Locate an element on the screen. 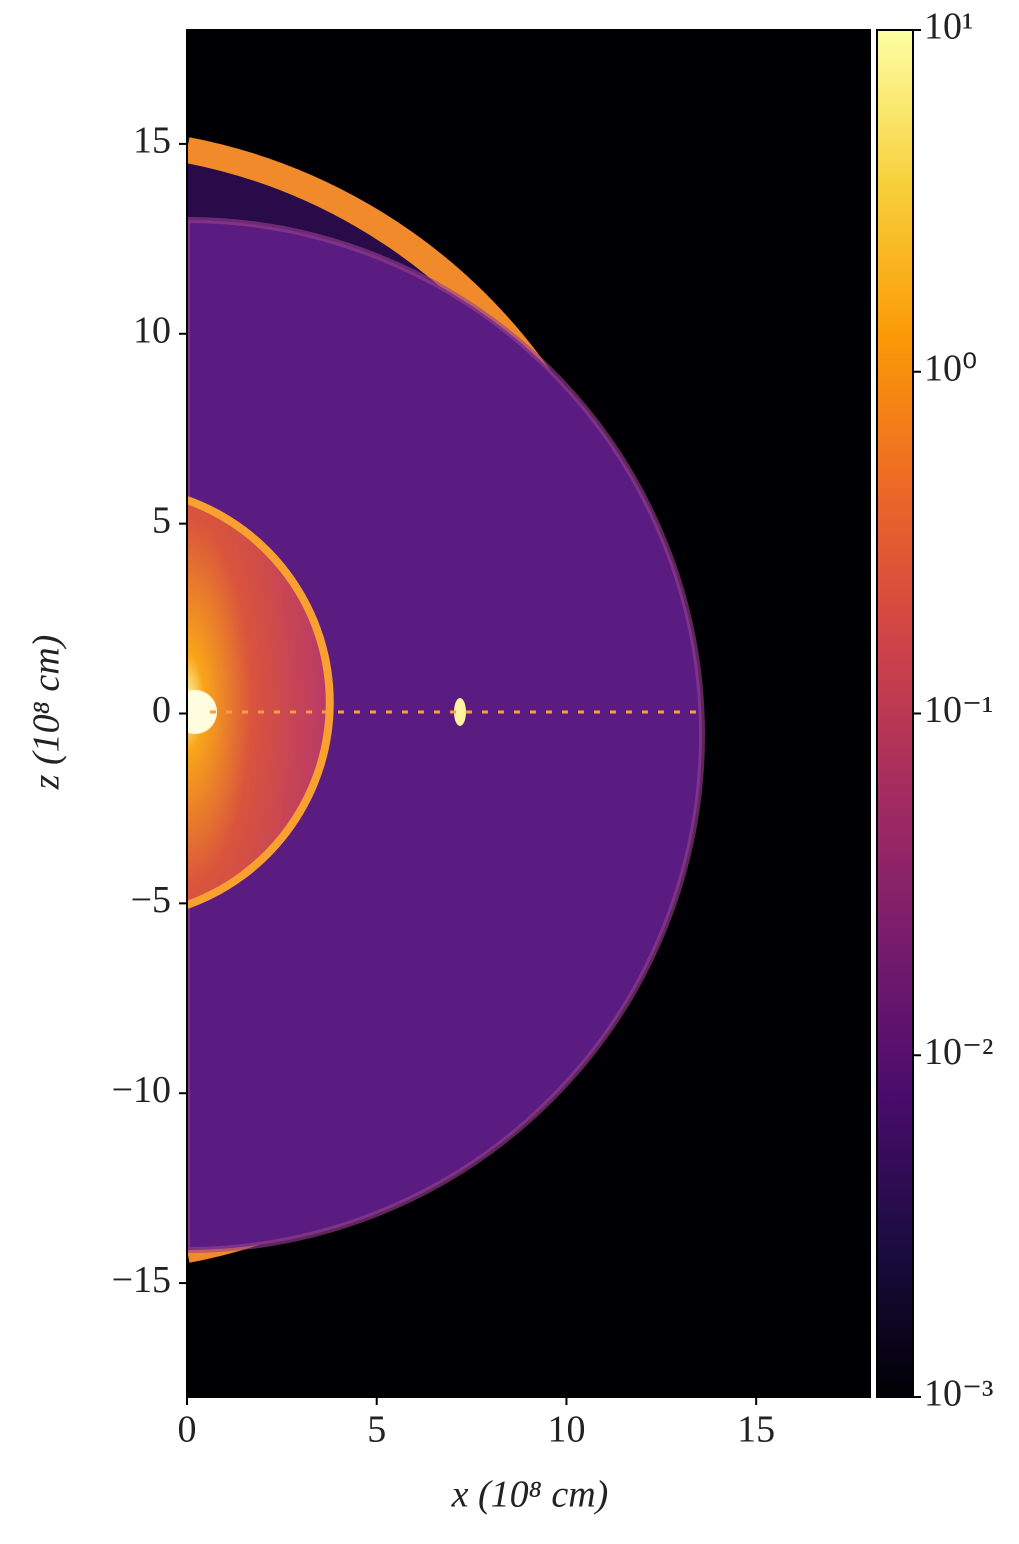  y-tick-label: 15 is located at coordinates (152, 141).